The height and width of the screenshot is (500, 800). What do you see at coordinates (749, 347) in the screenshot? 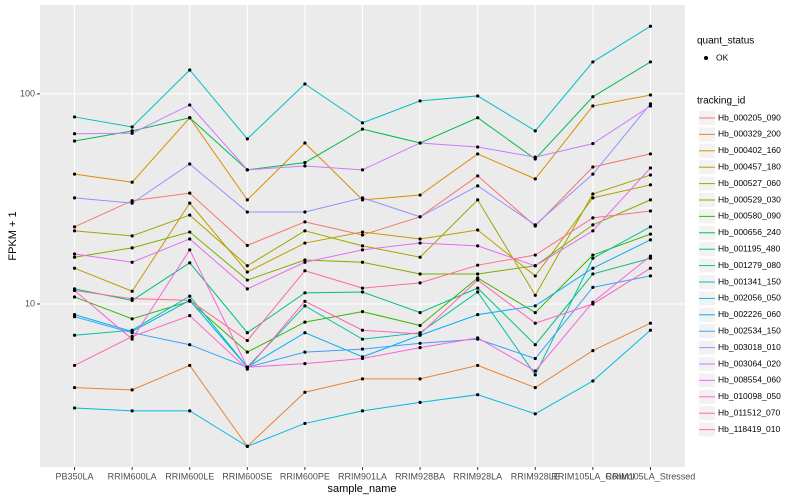
I see `legend-label: Hb_003018_010` at bounding box center [749, 347].